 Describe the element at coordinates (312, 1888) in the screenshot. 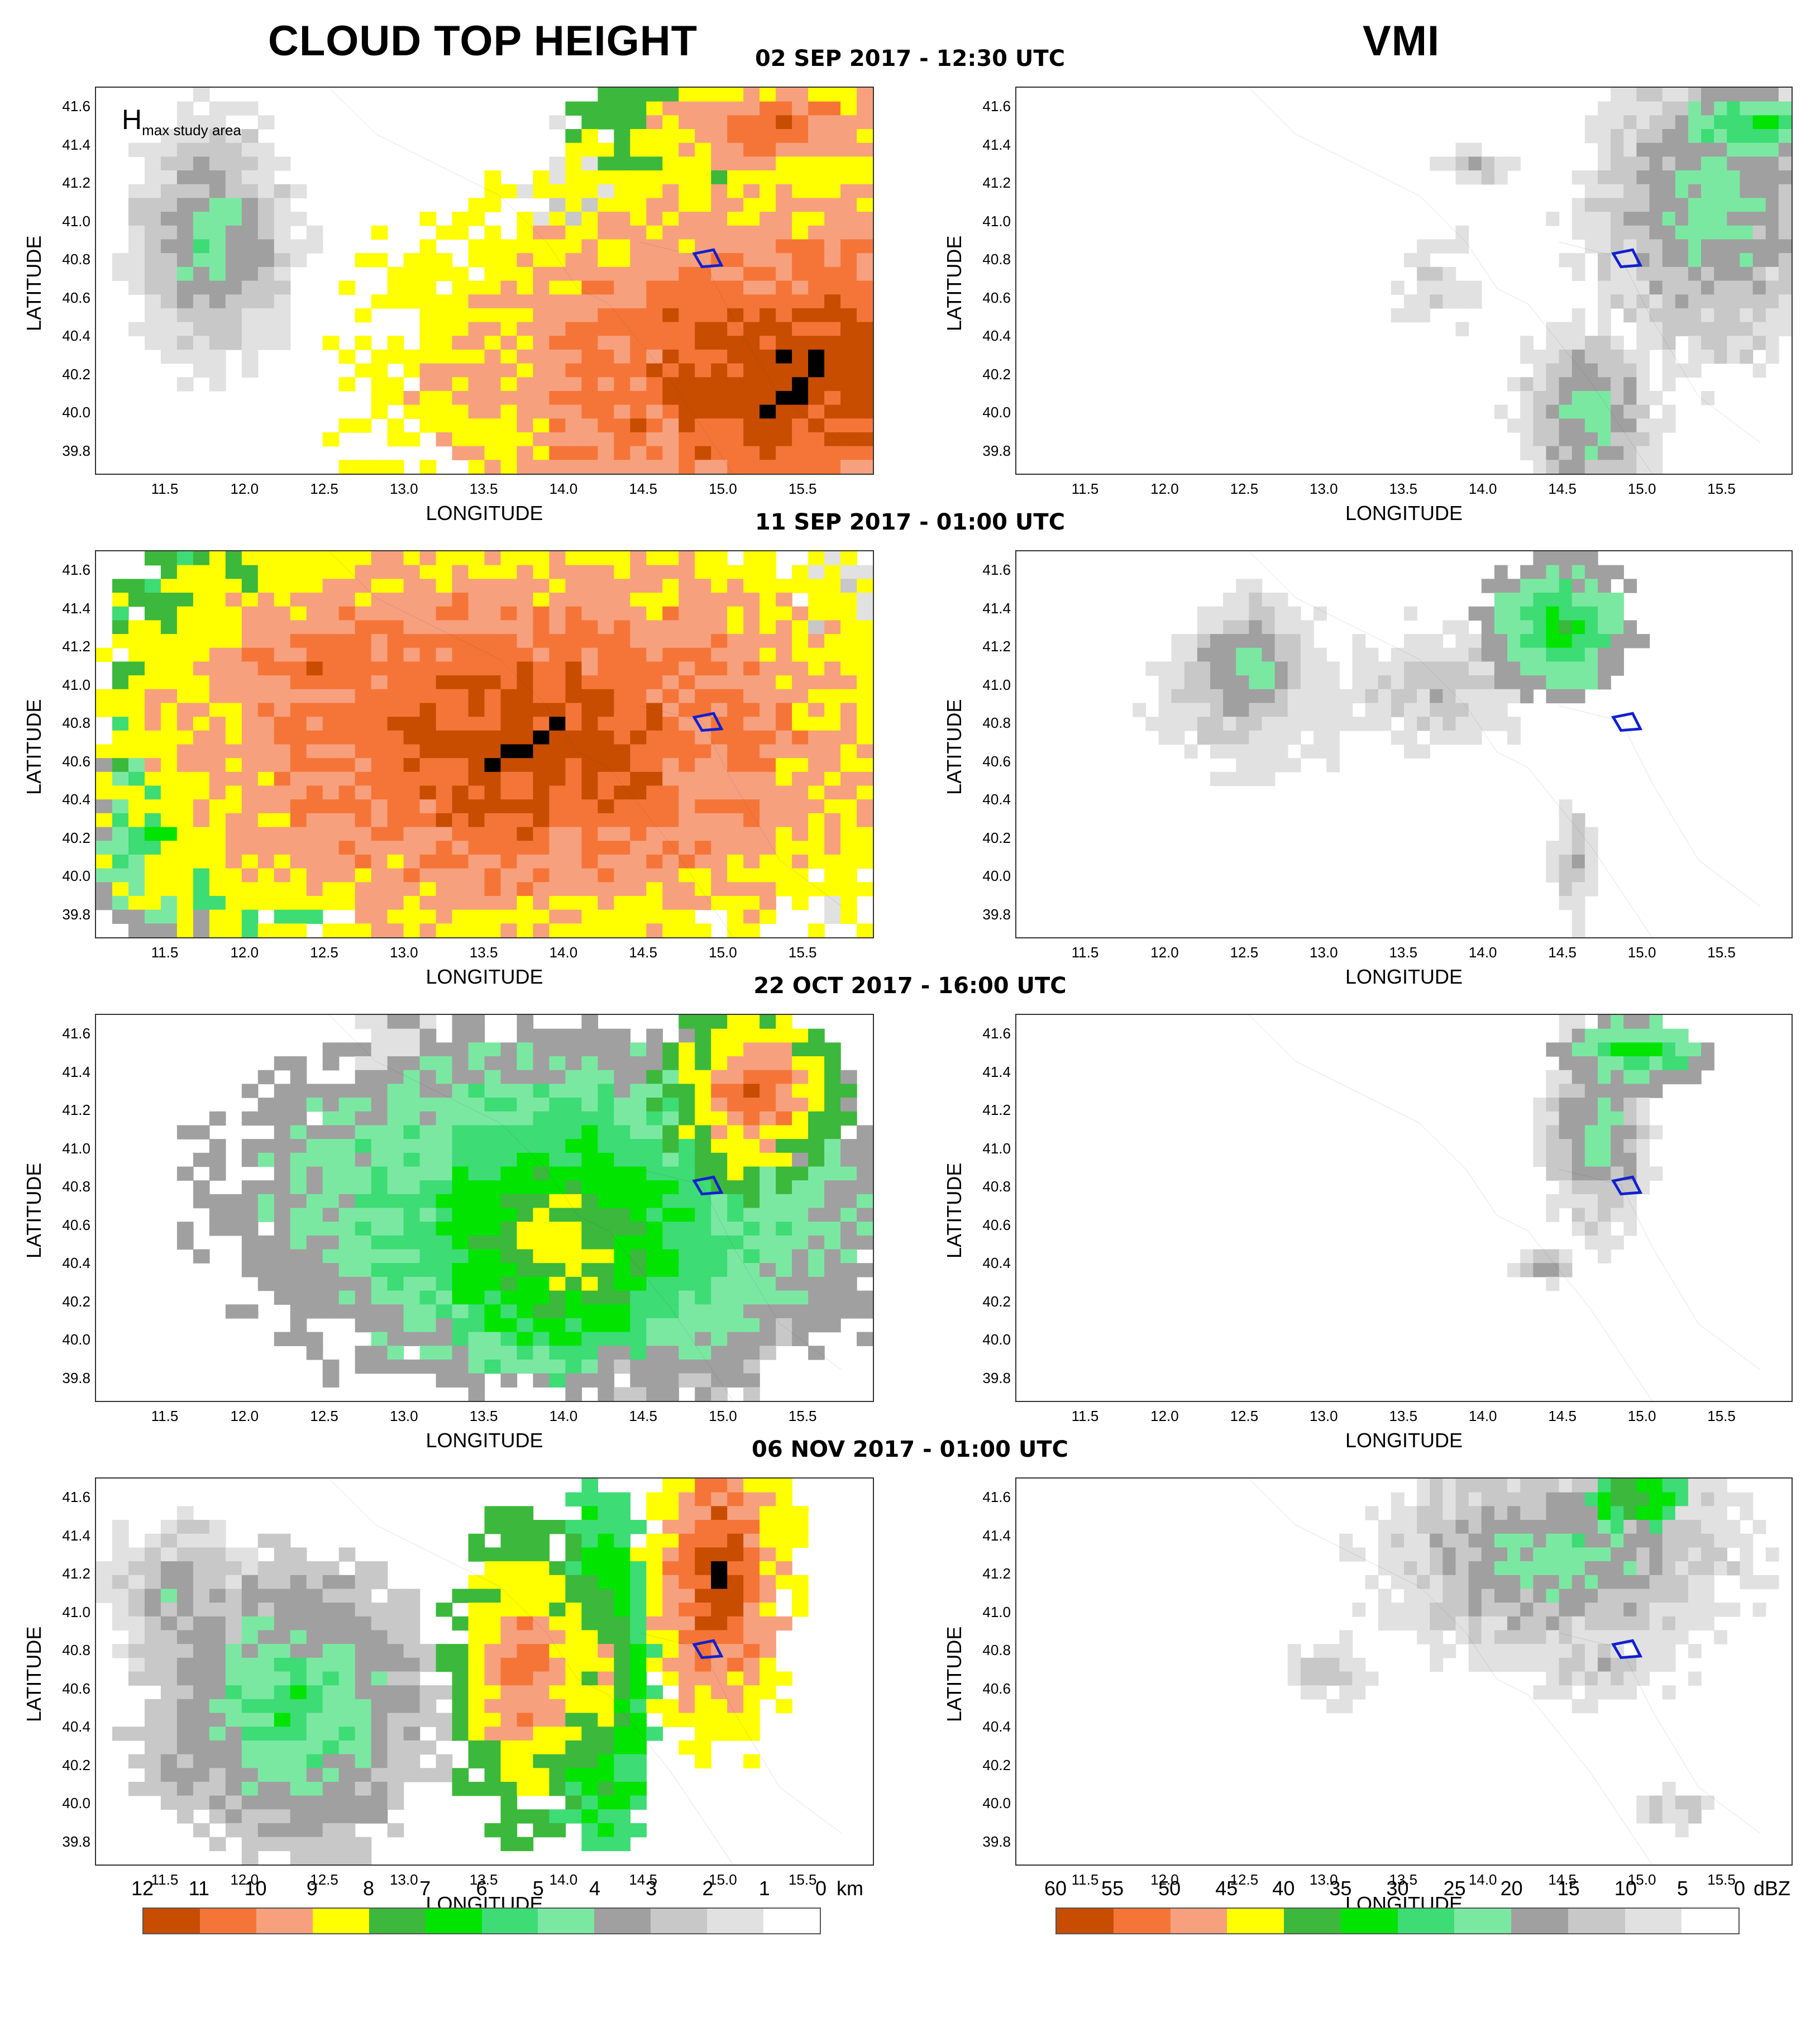

I see `colorbar-tick-label: 9` at that location.